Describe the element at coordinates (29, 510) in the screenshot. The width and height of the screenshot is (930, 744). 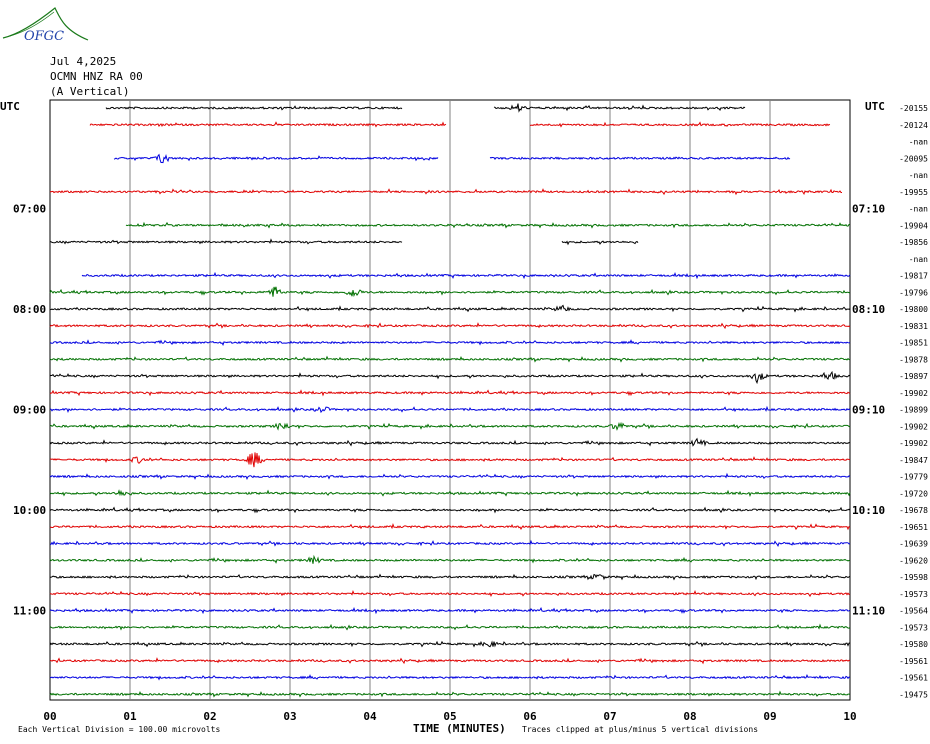
I see `left-time-label: 10:00` at that location.